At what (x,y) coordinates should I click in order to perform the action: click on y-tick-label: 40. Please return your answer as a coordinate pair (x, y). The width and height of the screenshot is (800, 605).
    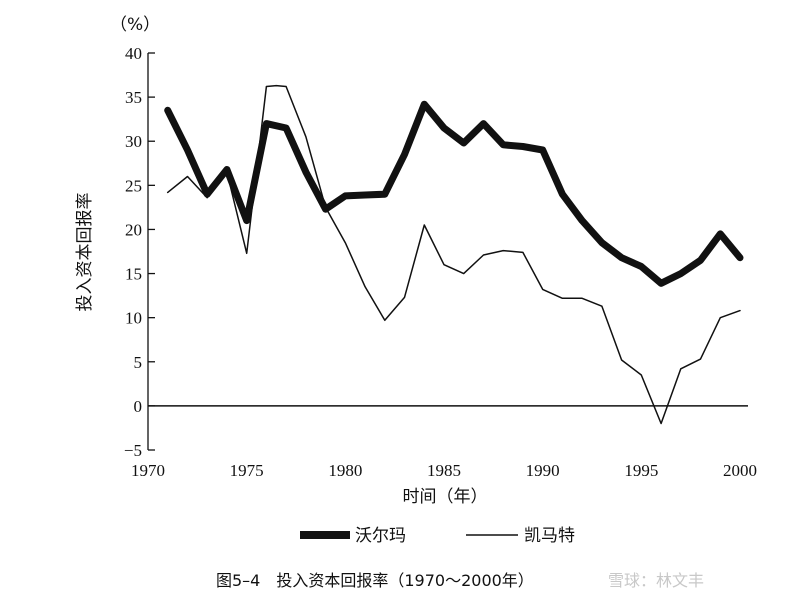
    Looking at the image, I should click on (133, 53).